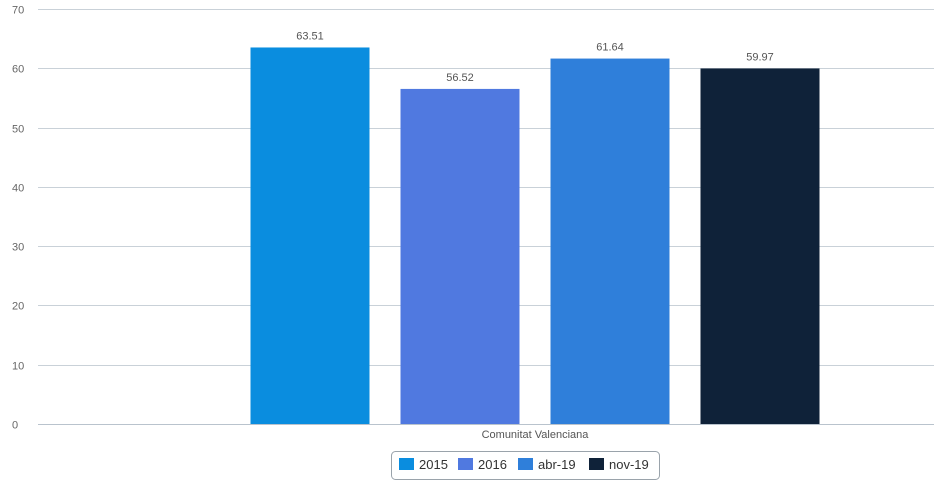  I want to click on legend-label: 2015, so click(433, 464).